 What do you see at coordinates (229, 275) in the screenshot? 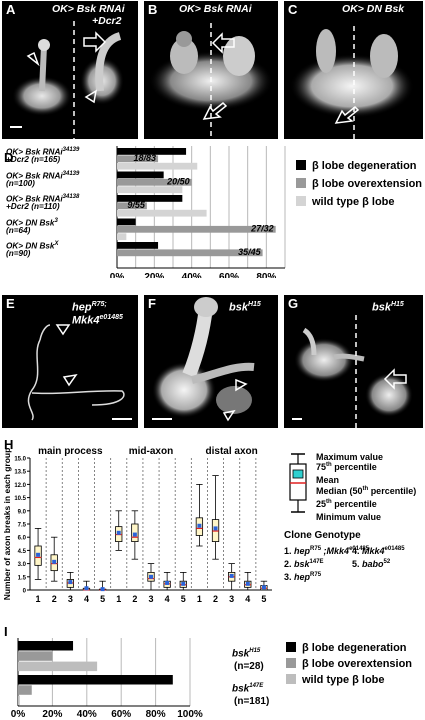
I see `x-tick-label: 60%` at bounding box center [229, 275].